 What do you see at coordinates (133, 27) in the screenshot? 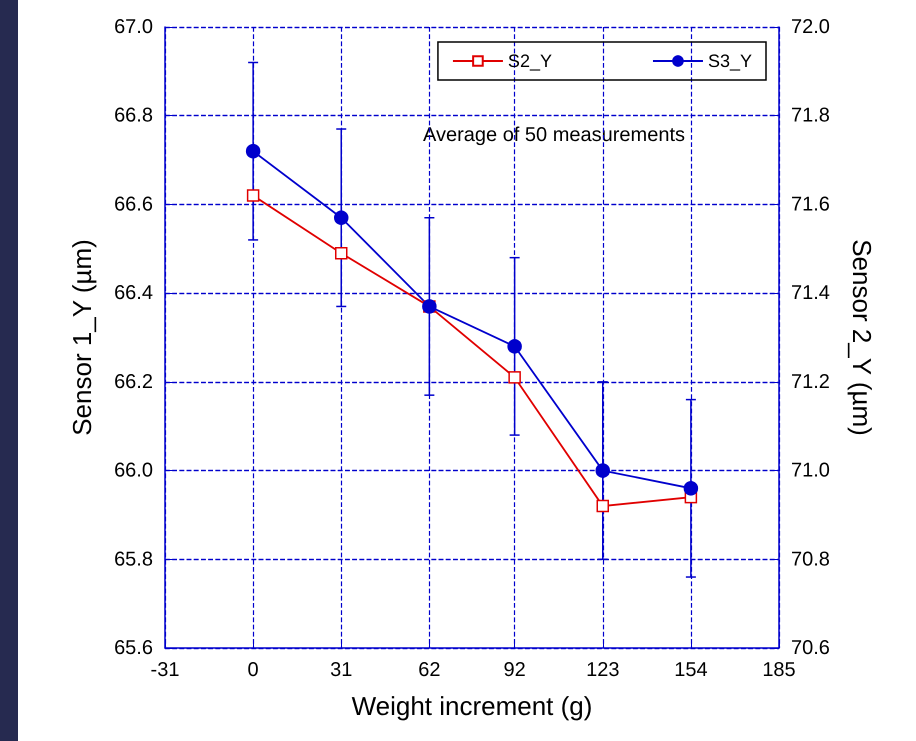
I see `y-tick-label: 67.0` at bounding box center [133, 27].